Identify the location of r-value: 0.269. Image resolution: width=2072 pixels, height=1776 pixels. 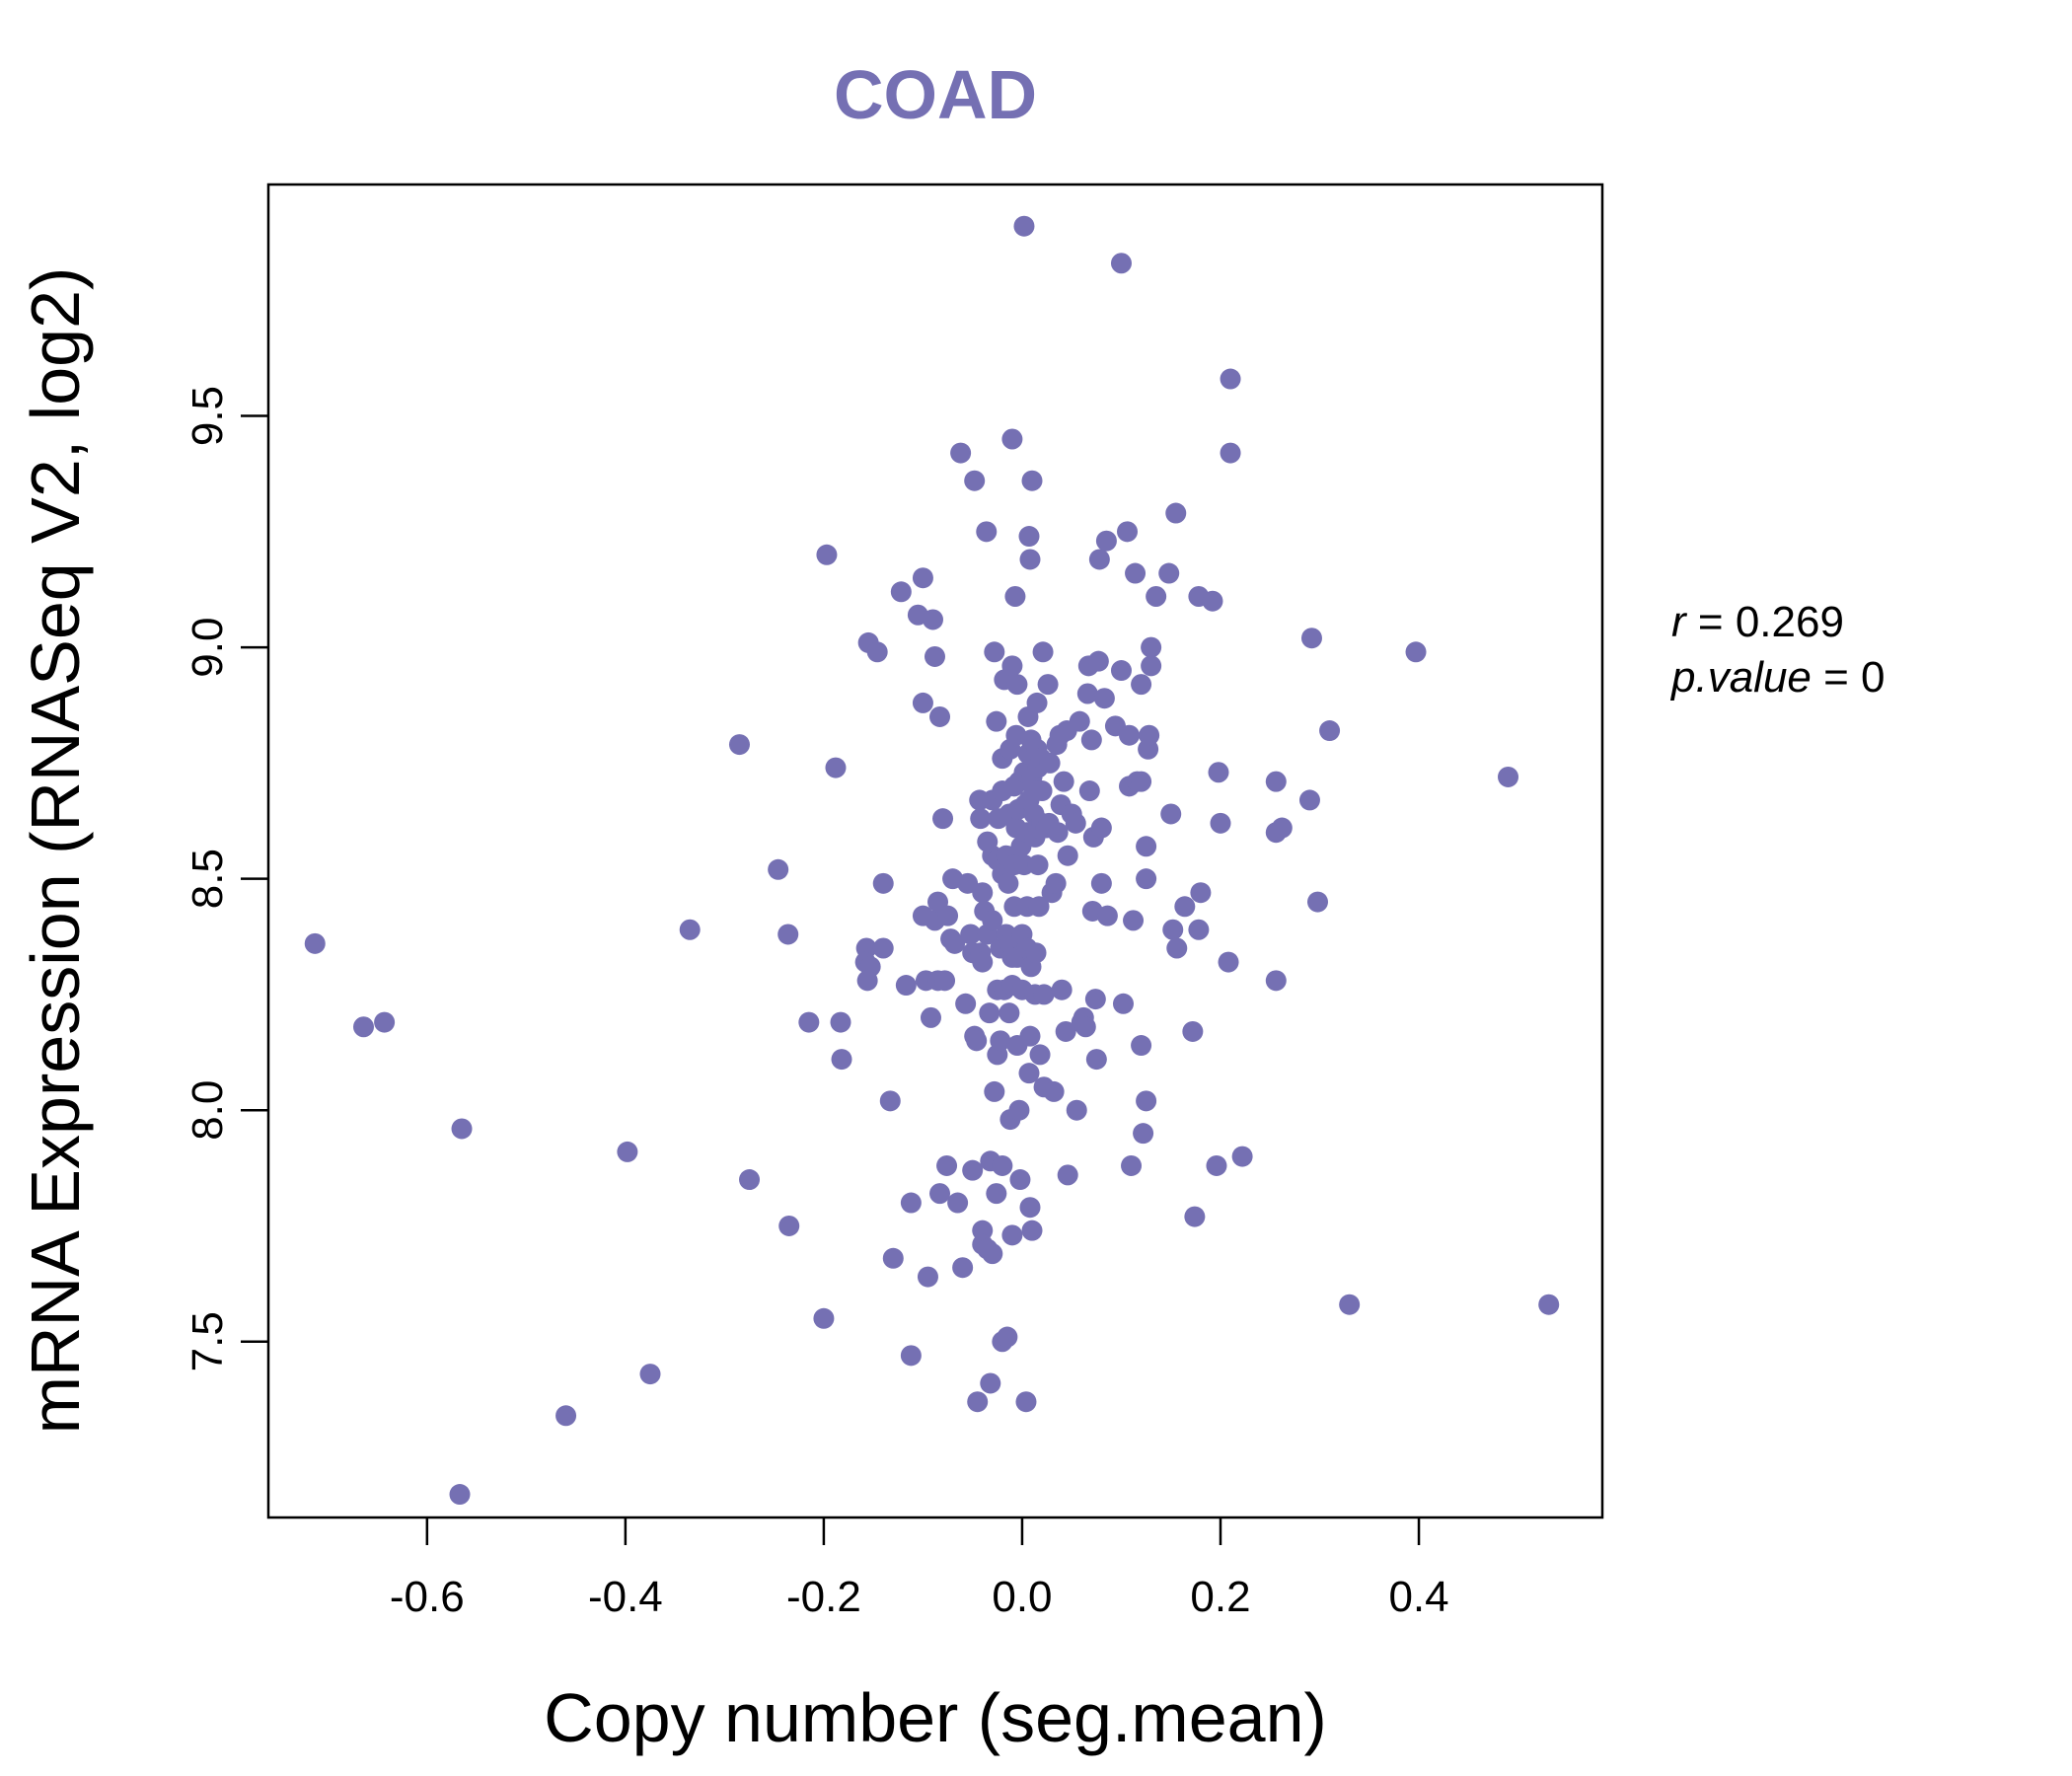
(1790, 622).